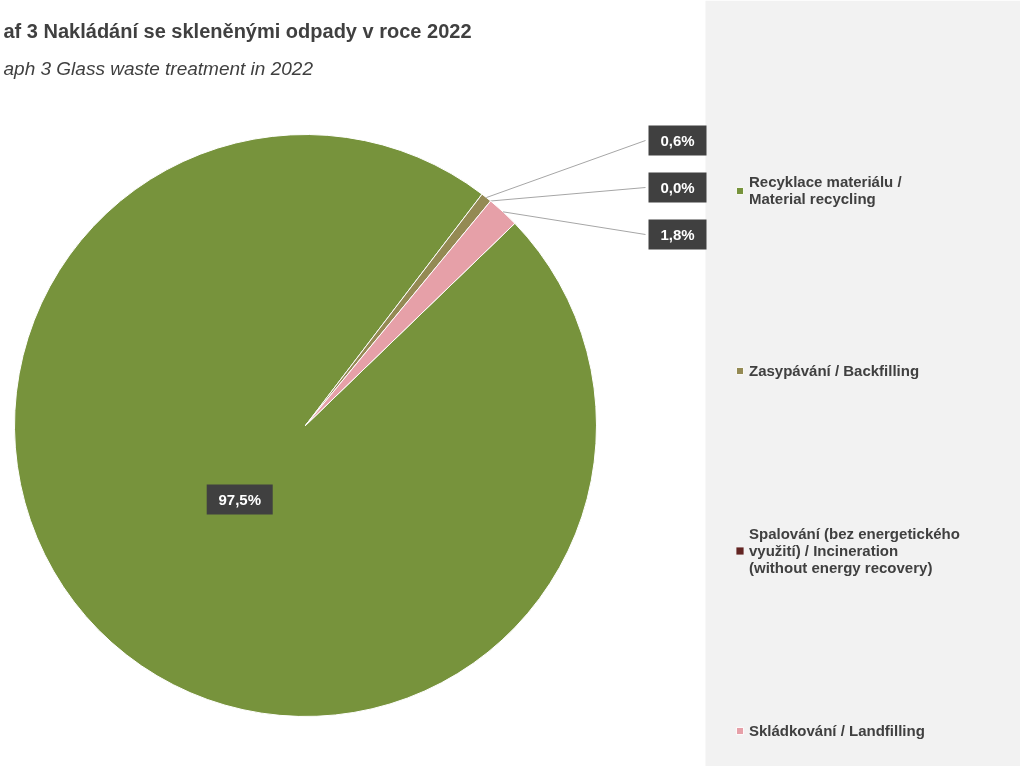 The width and height of the screenshot is (1020, 766). What do you see at coordinates (677, 234) in the screenshot?
I see `data-label: 1,8%` at bounding box center [677, 234].